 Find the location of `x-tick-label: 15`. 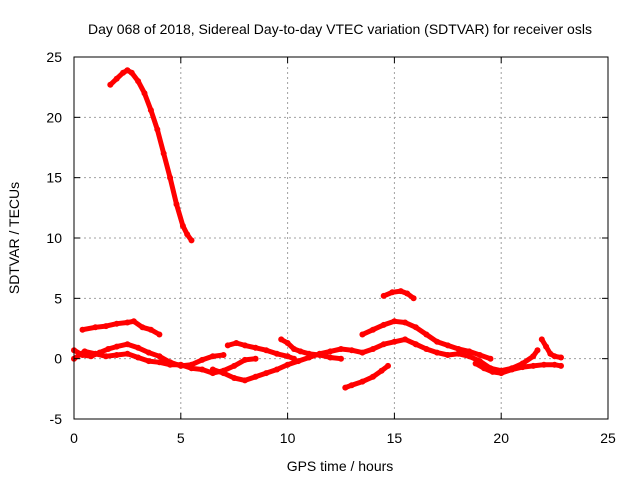

x-tick-label: 15 is located at coordinates (395, 438).